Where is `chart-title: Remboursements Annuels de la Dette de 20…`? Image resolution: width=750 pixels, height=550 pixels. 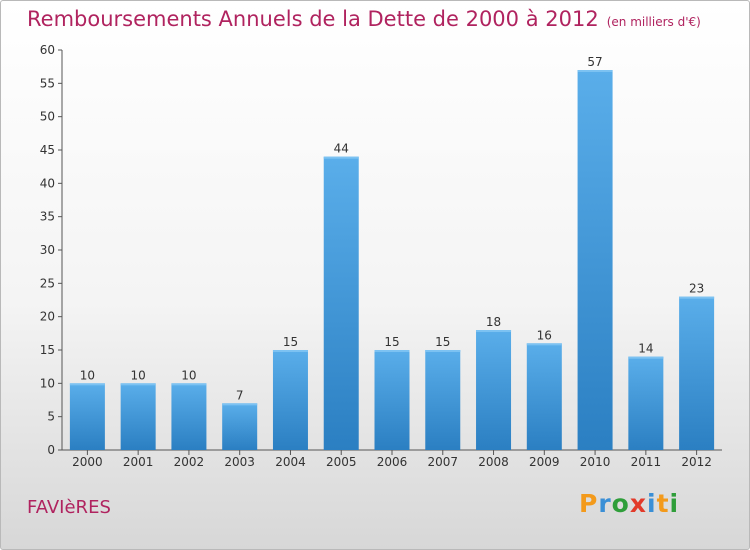
chart-title: Remboursements Annuels de la Dette de 20… is located at coordinates (364, 19).